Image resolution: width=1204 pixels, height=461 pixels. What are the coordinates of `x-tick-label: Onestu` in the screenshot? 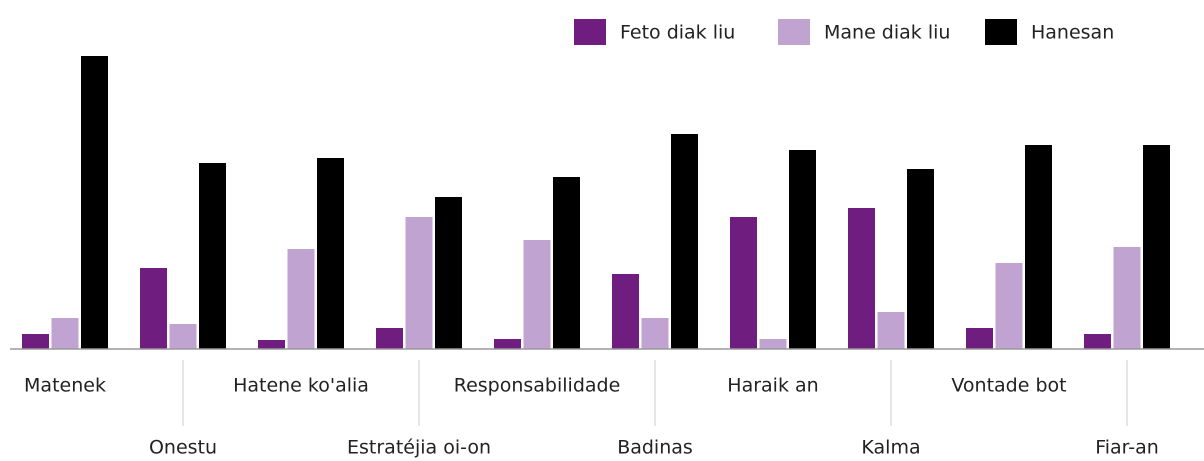 It's located at (183, 448).